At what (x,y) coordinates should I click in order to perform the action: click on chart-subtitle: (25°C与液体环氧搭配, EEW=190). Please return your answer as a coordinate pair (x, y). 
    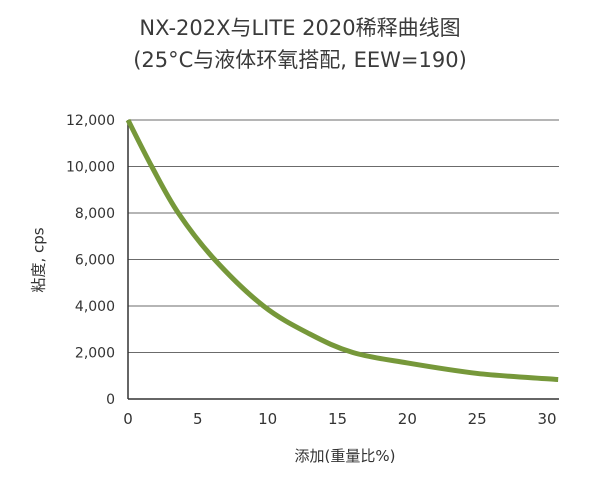
    Looking at the image, I should click on (300, 60).